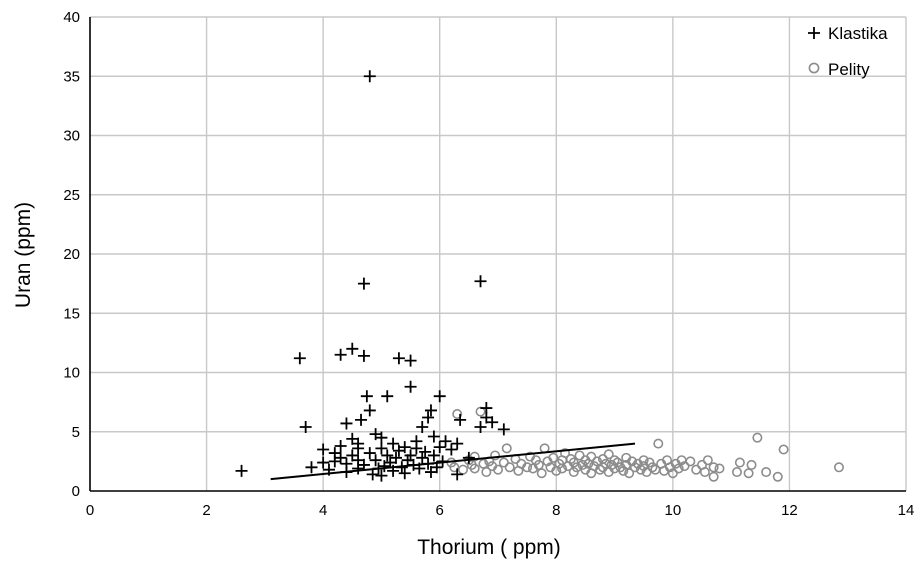 This screenshot has width=920, height=568. Describe the element at coordinates (858, 33) in the screenshot. I see `legend-label-klastika: Klastika` at that location.